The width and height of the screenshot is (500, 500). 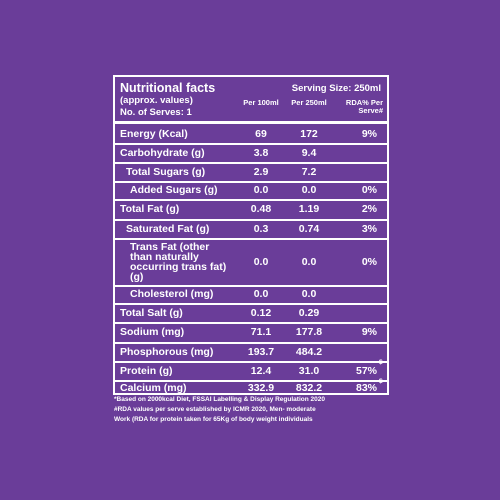 I want to click on per-250ml: 0.29, so click(x=309, y=312).